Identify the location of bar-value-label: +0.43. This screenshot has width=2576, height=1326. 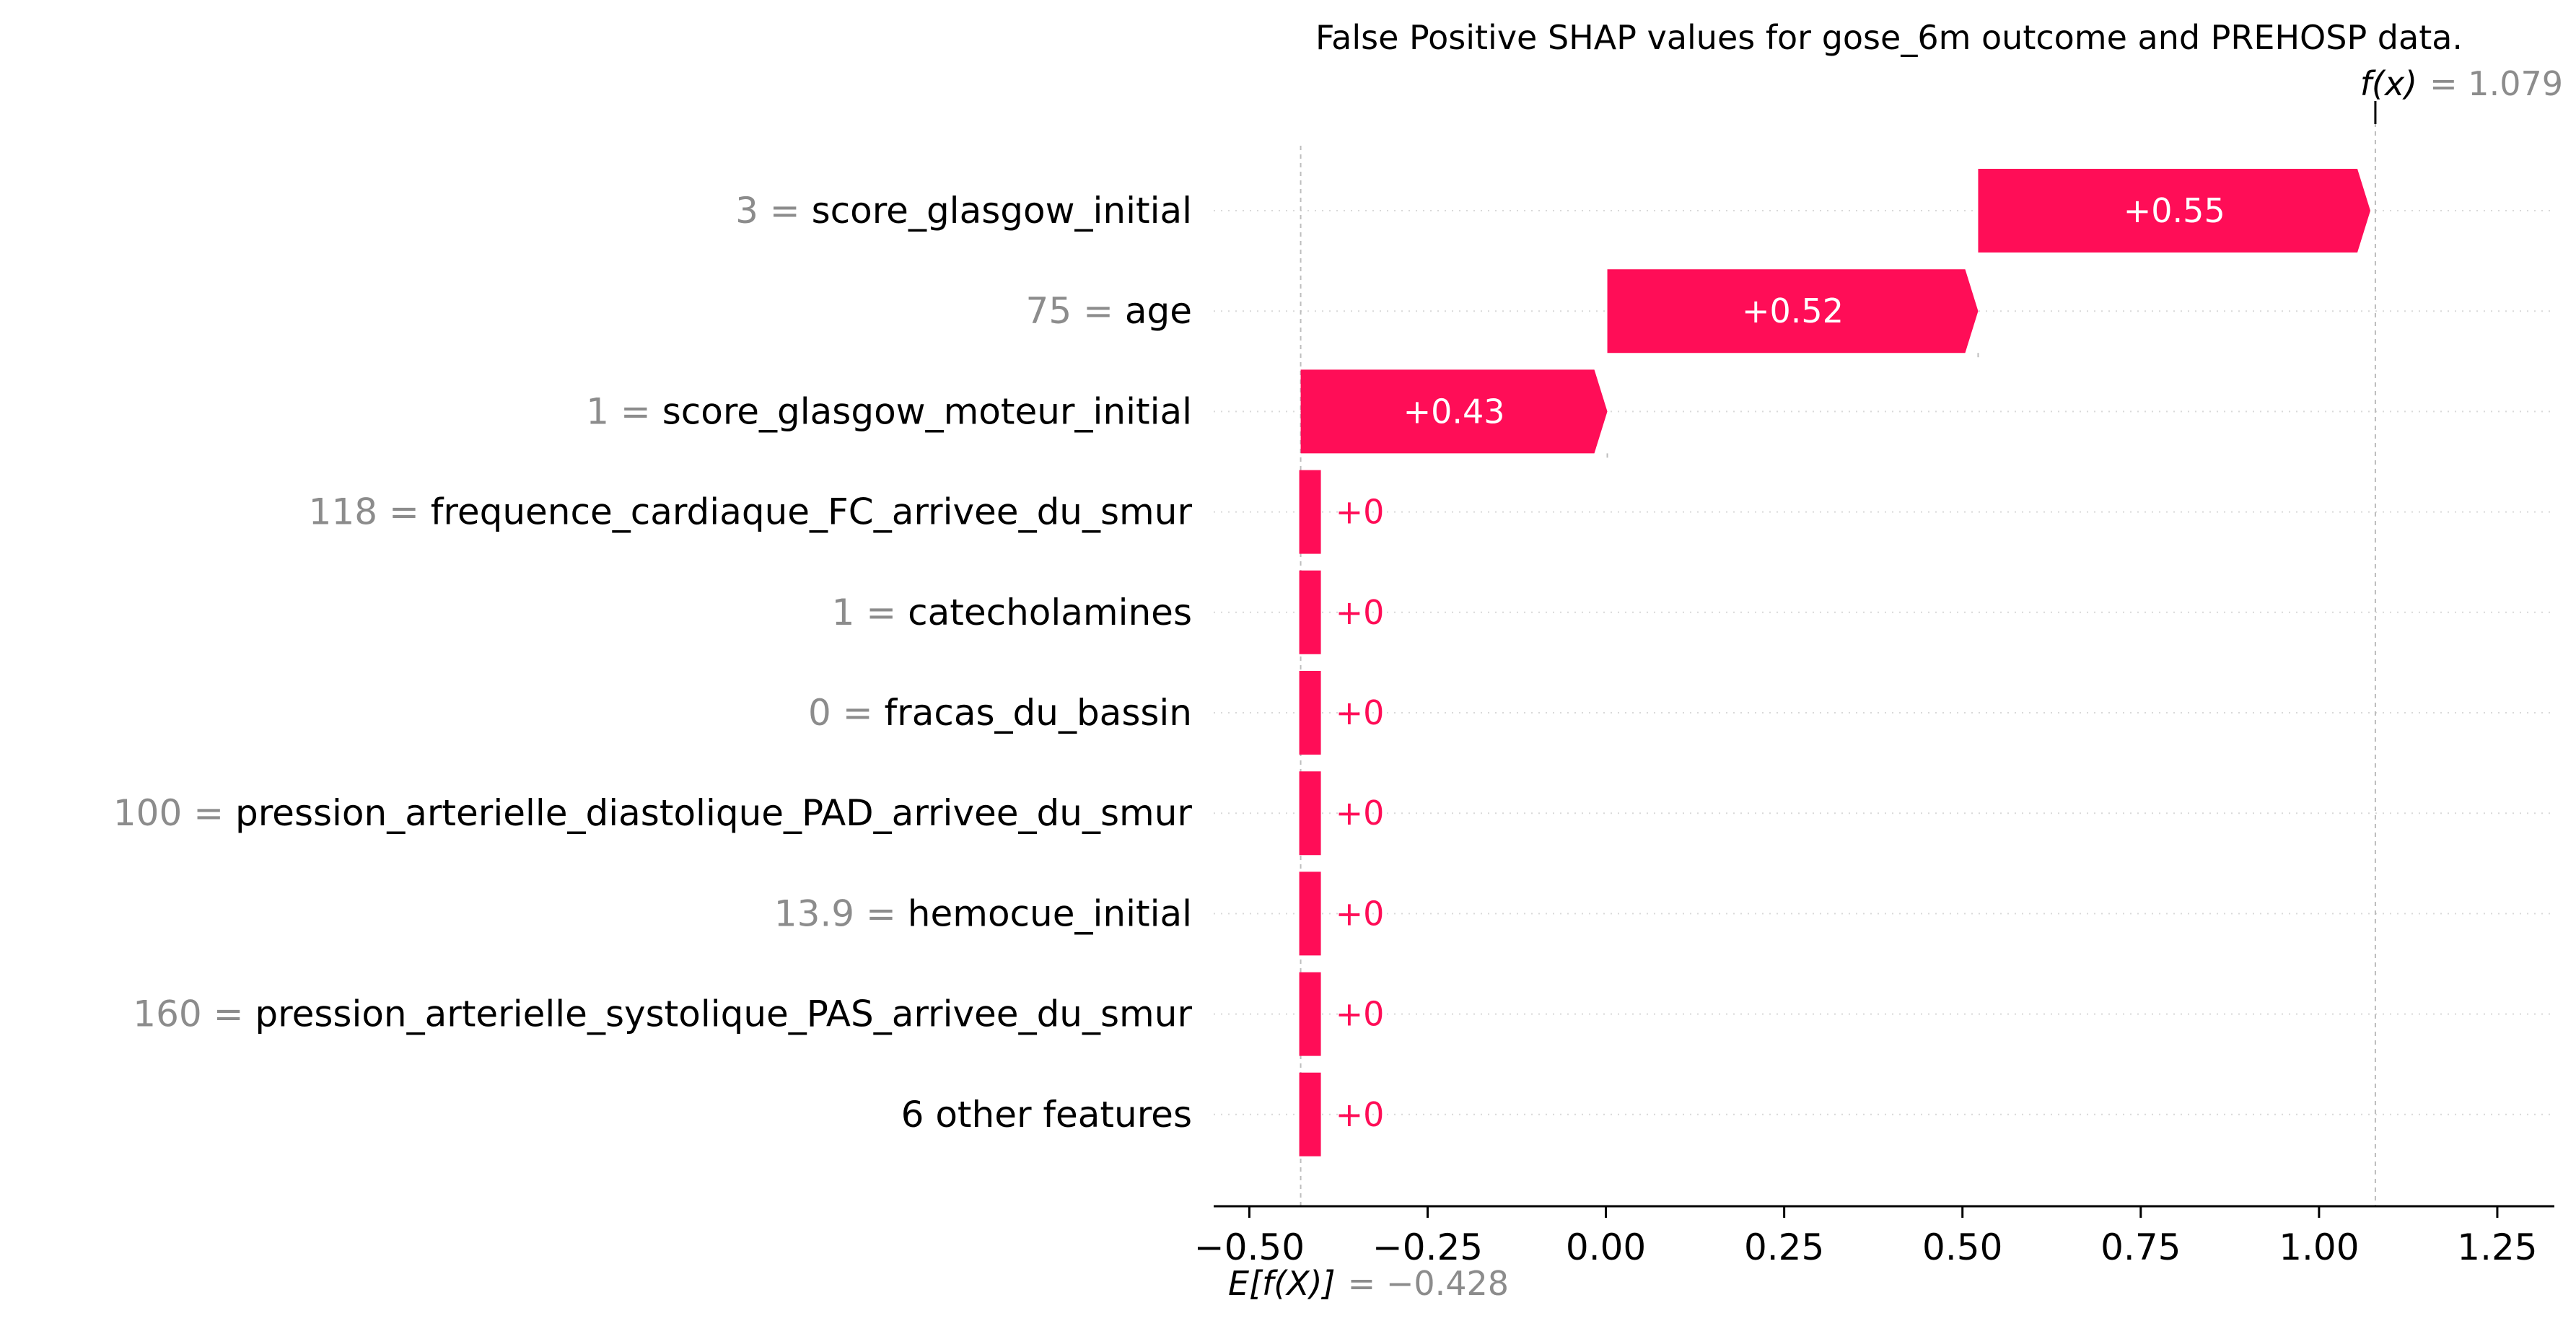
(1454, 411).